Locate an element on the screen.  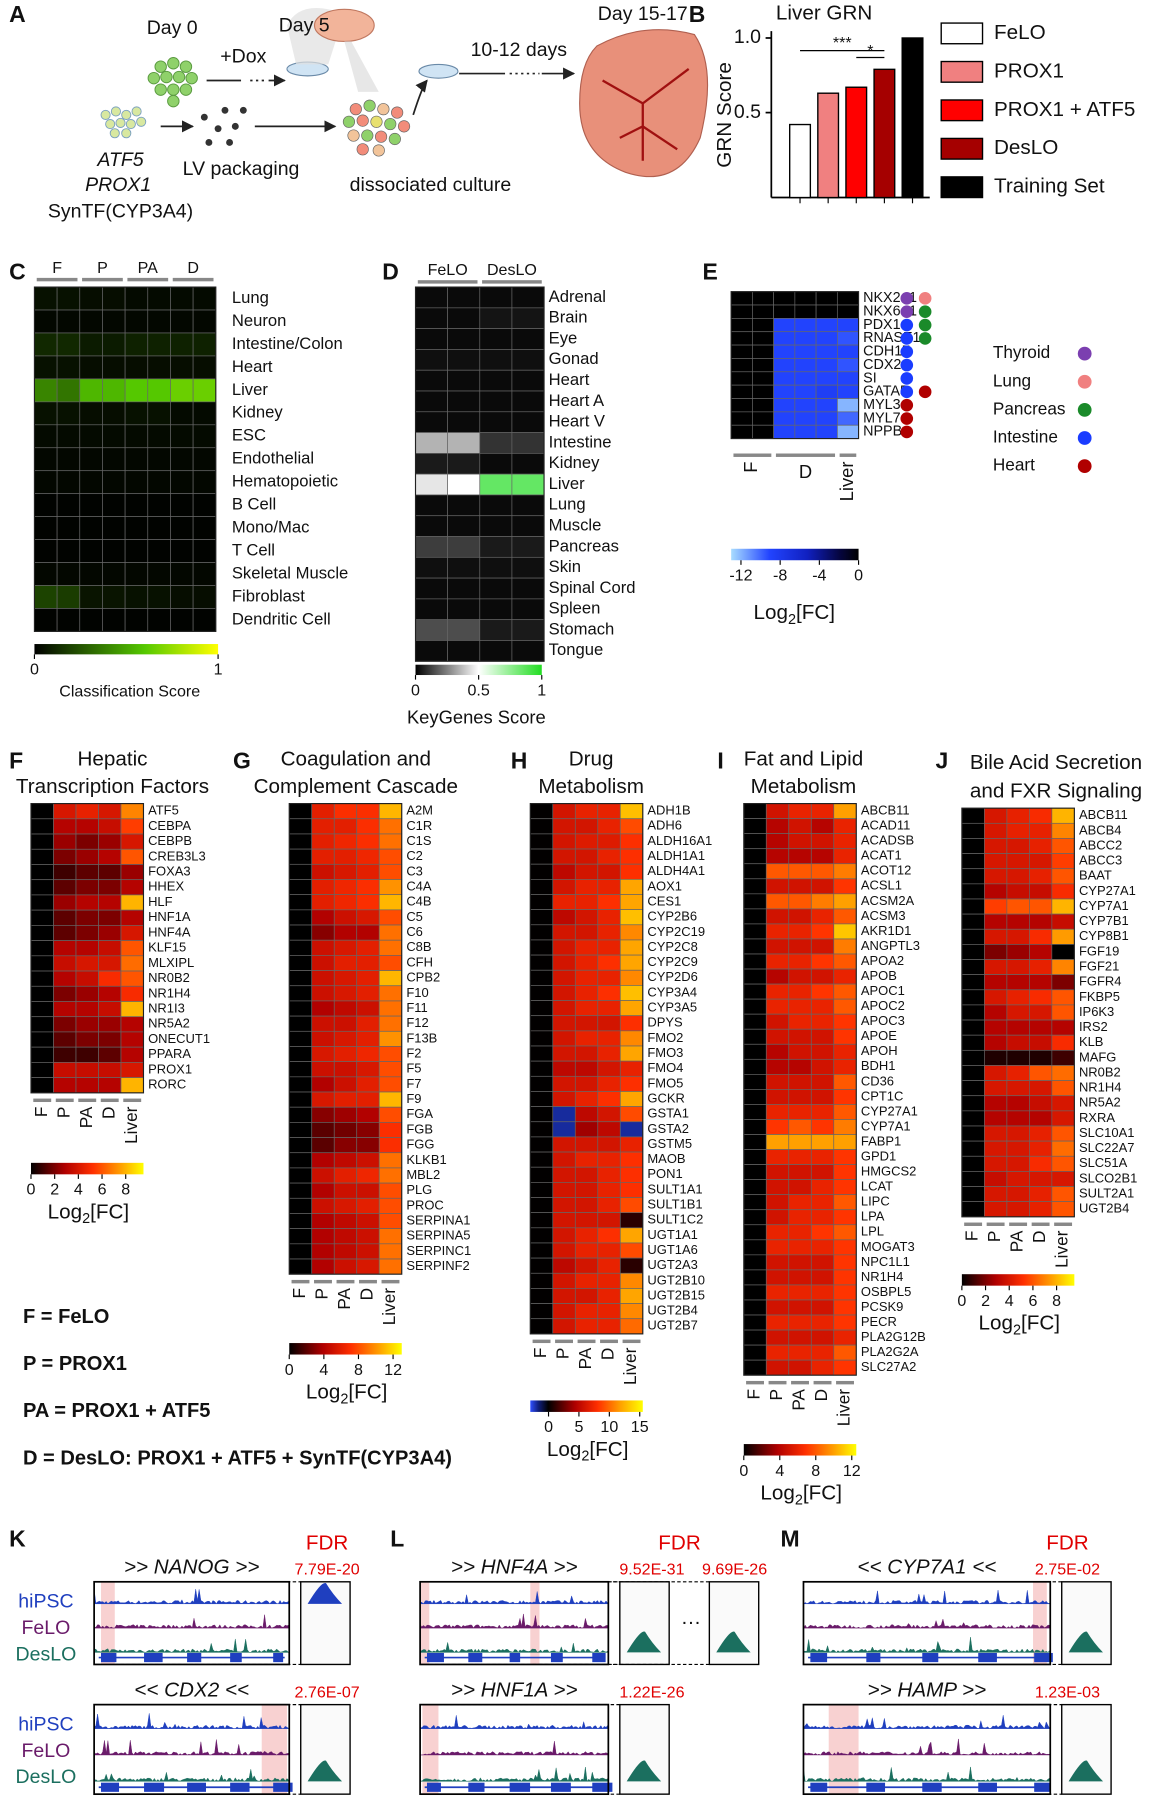
row-label: PCSK9 is located at coordinates (882, 1306).